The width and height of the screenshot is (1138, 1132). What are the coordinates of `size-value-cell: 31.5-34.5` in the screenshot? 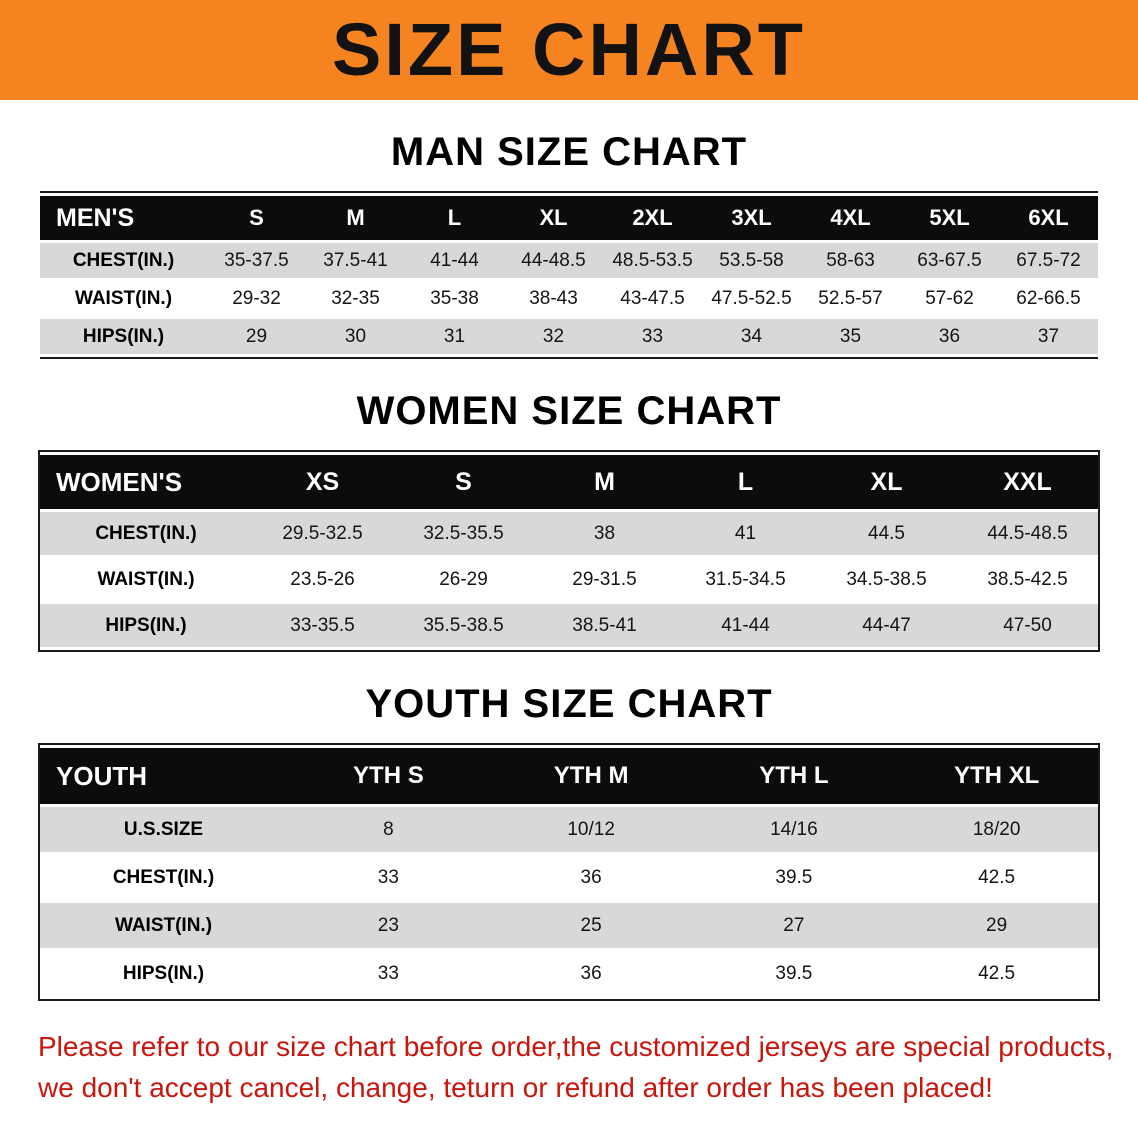 It's located at (745, 579).